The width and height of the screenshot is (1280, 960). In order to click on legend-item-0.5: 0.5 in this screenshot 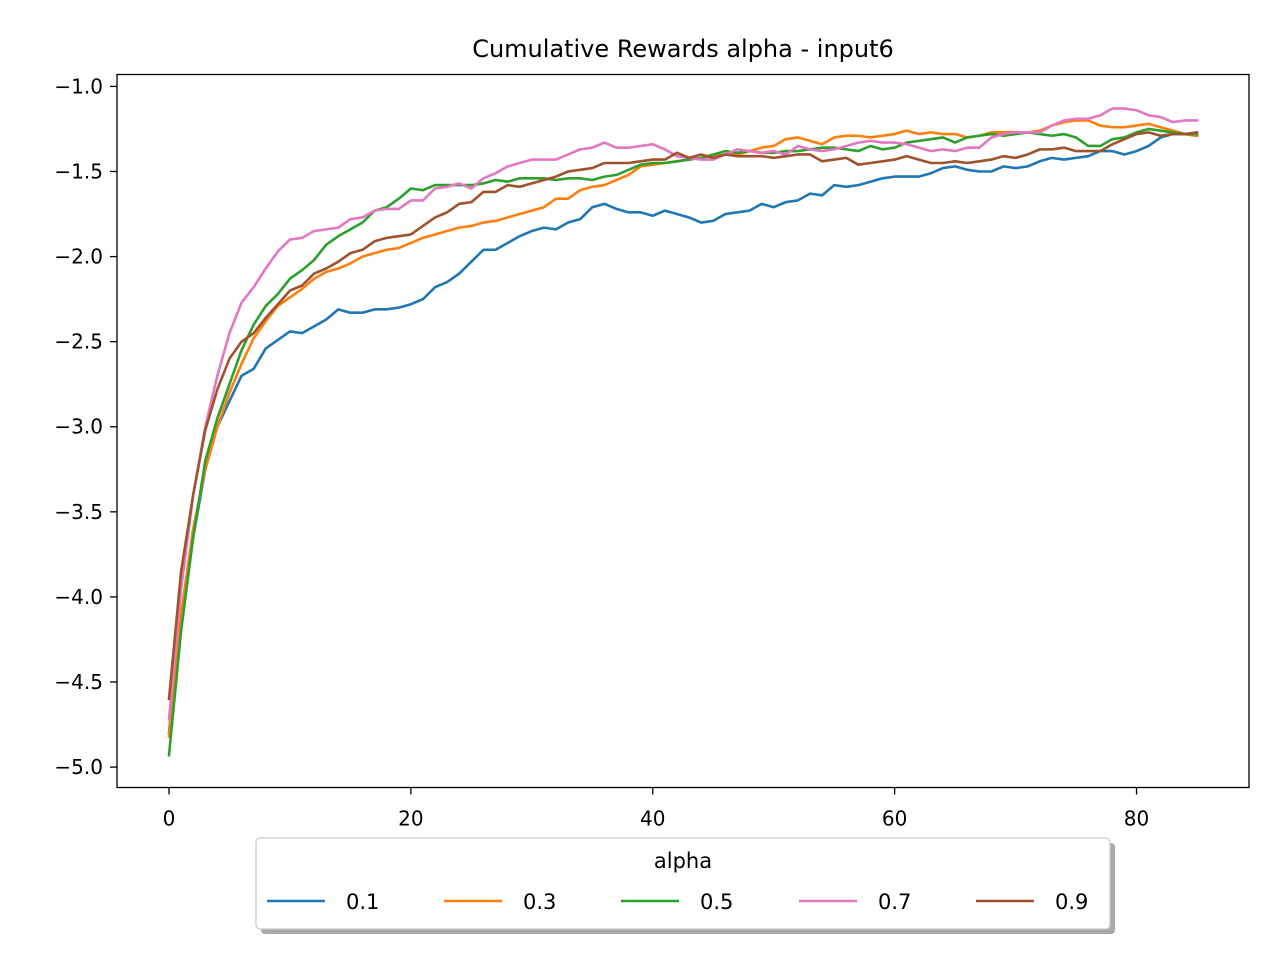, I will do `click(677, 902)`.